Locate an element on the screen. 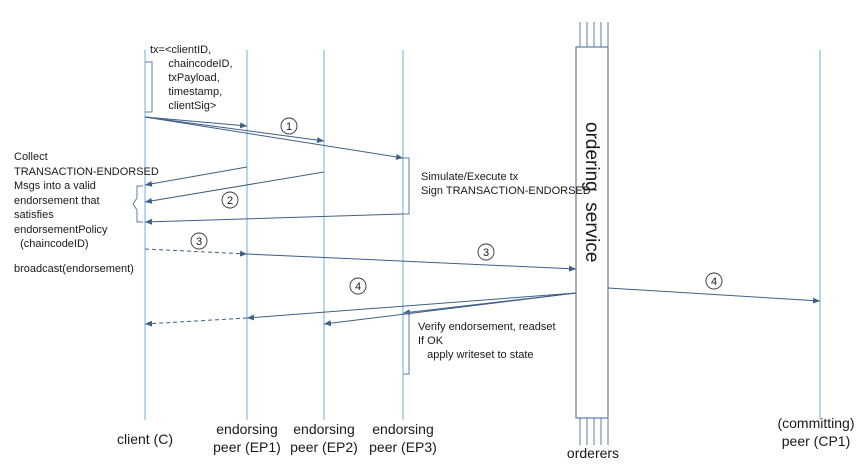 The height and width of the screenshot is (468, 865). svg-text: 1 is located at coordinates (289, 127).